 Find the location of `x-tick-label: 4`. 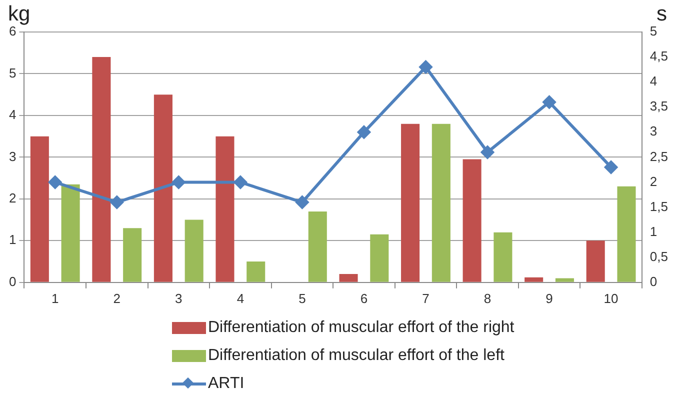

x-tick-label: 4 is located at coordinates (240, 298).